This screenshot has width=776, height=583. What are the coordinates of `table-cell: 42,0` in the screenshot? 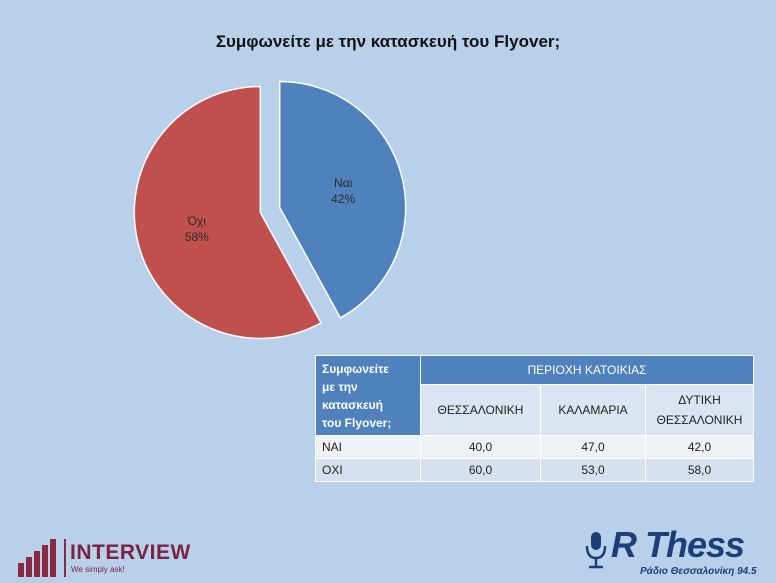 It's located at (699, 447).